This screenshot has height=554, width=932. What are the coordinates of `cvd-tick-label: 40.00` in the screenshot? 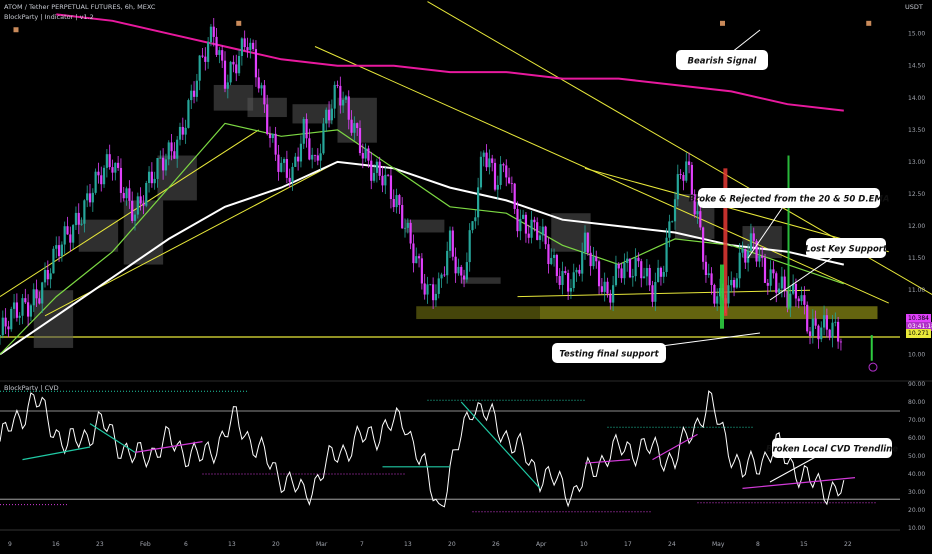 It's located at (916, 474).